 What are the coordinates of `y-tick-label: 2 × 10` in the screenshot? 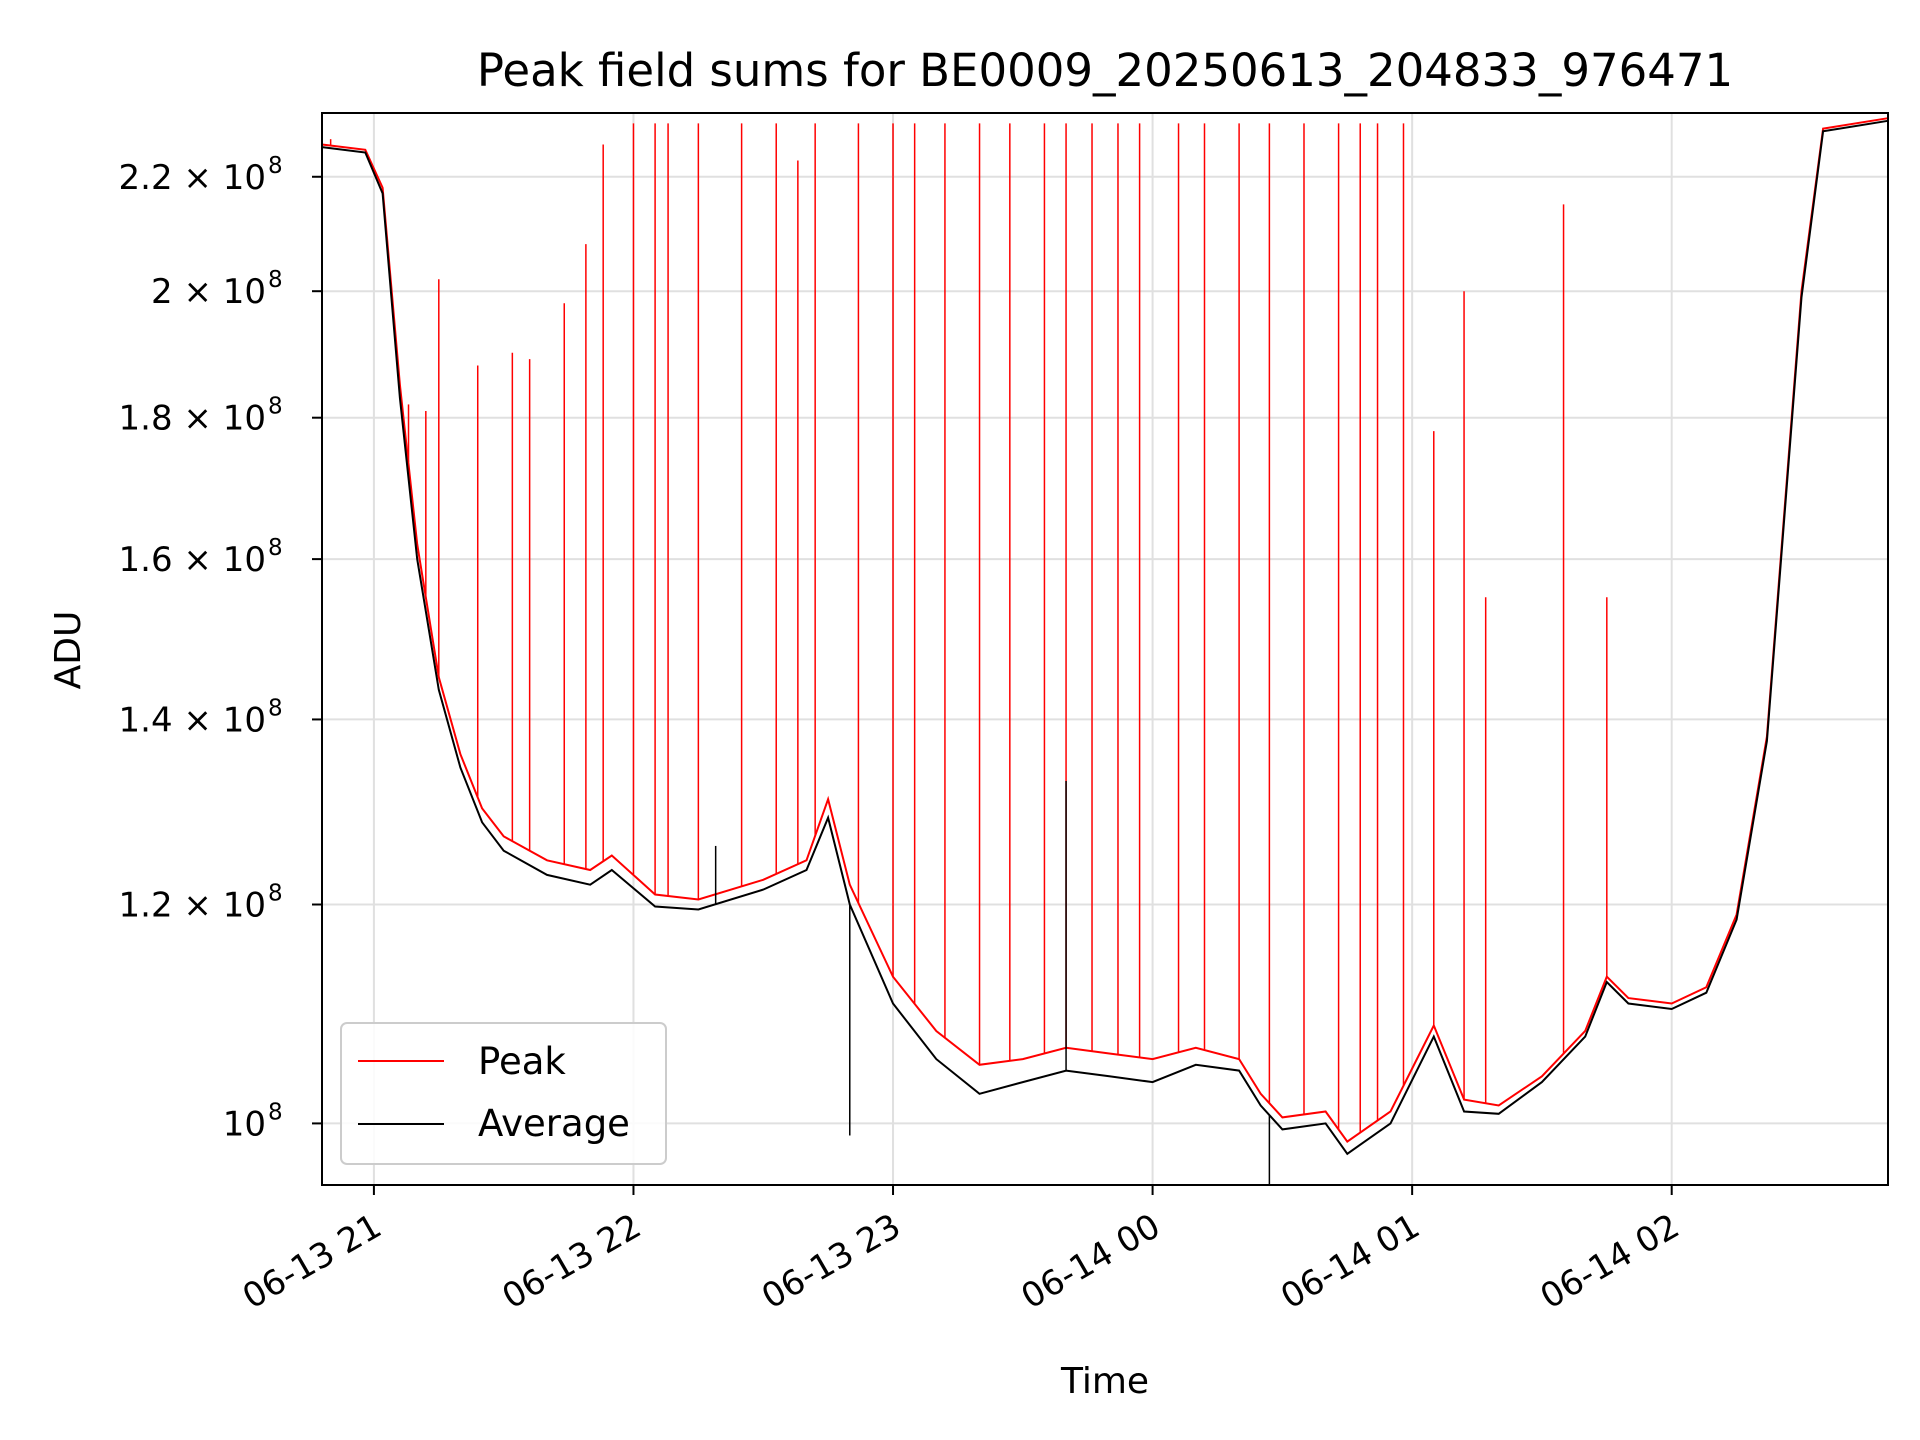 It's located at (208, 292).